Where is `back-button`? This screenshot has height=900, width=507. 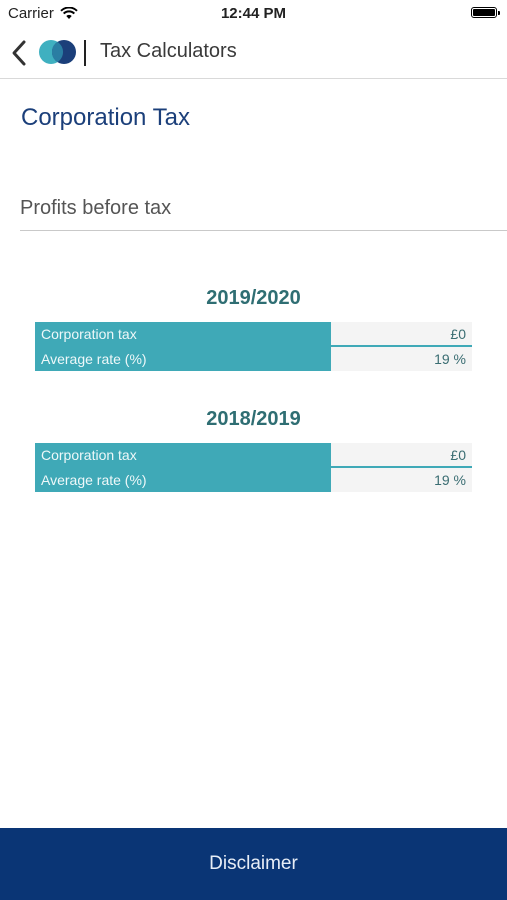
back-button is located at coordinates (20, 53).